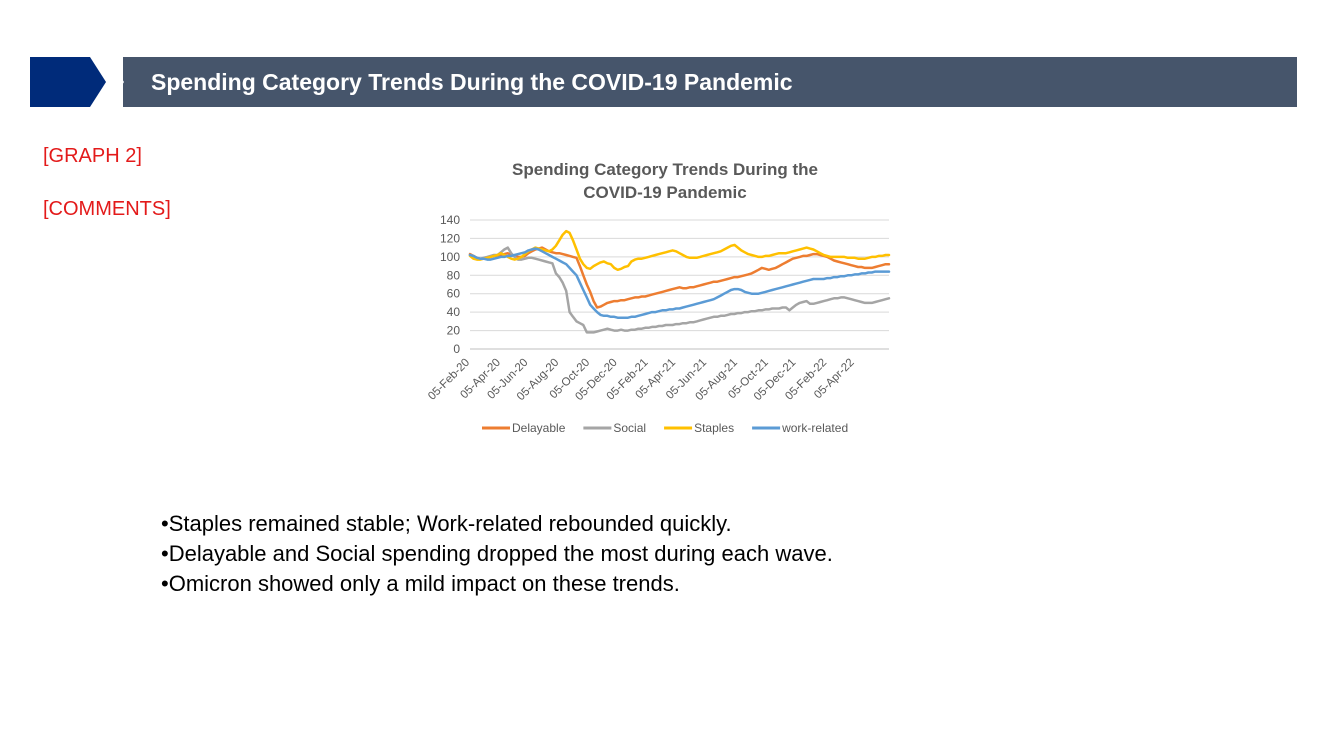 Image resolution: width=1326 pixels, height=743 pixels. Describe the element at coordinates (629, 428) in the screenshot. I see `legend-label-social: Social` at that location.